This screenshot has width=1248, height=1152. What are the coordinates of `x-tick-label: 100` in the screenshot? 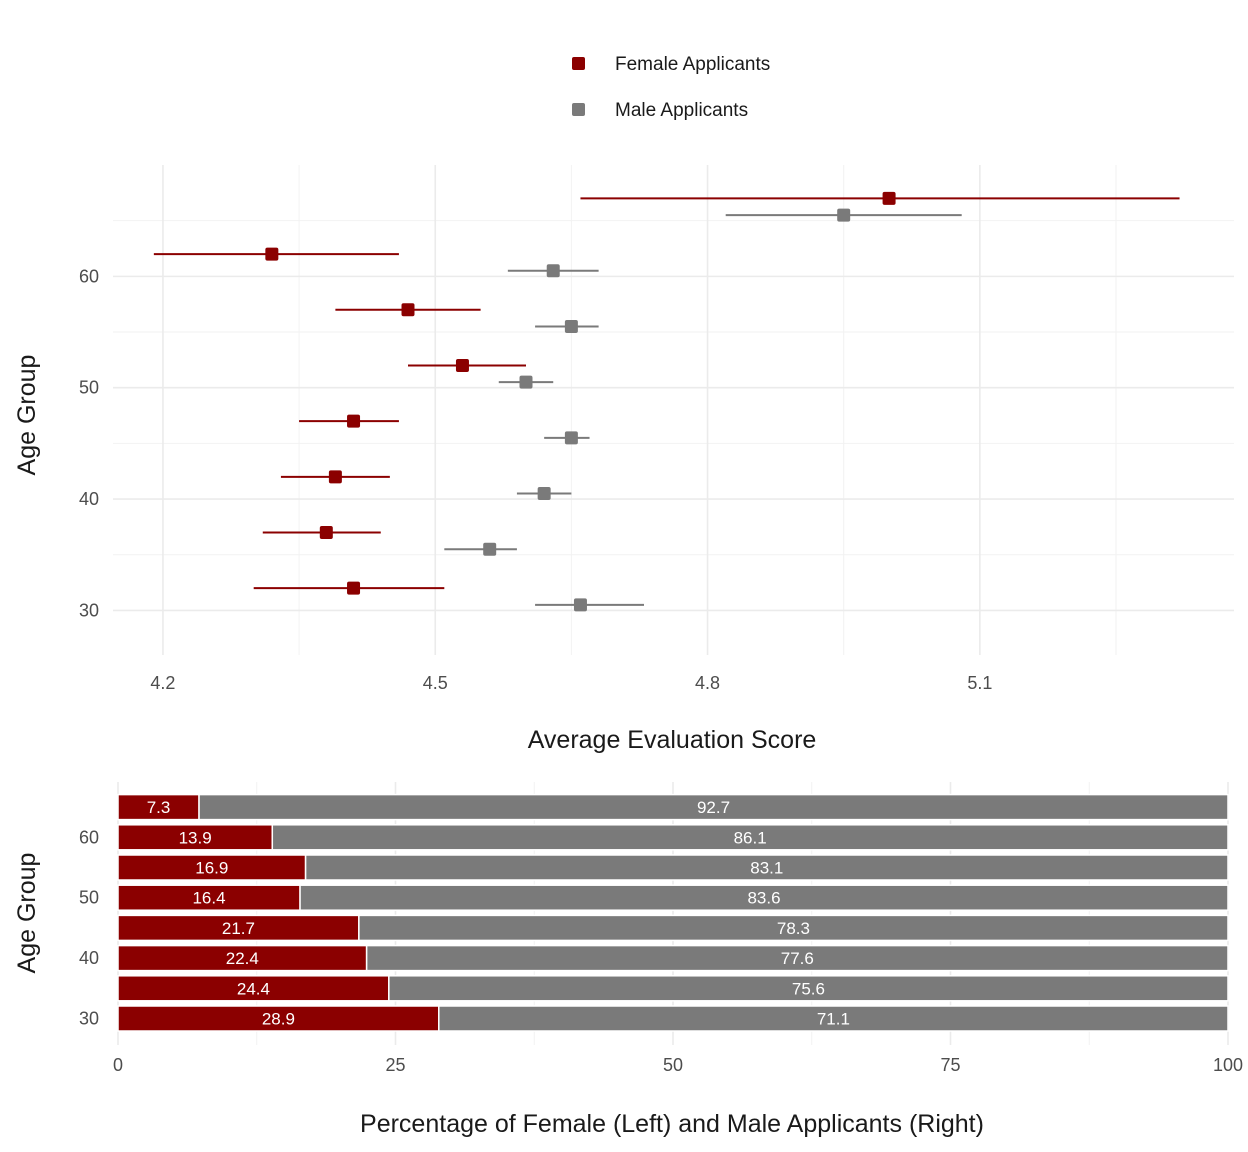 It's located at (1228, 1065).